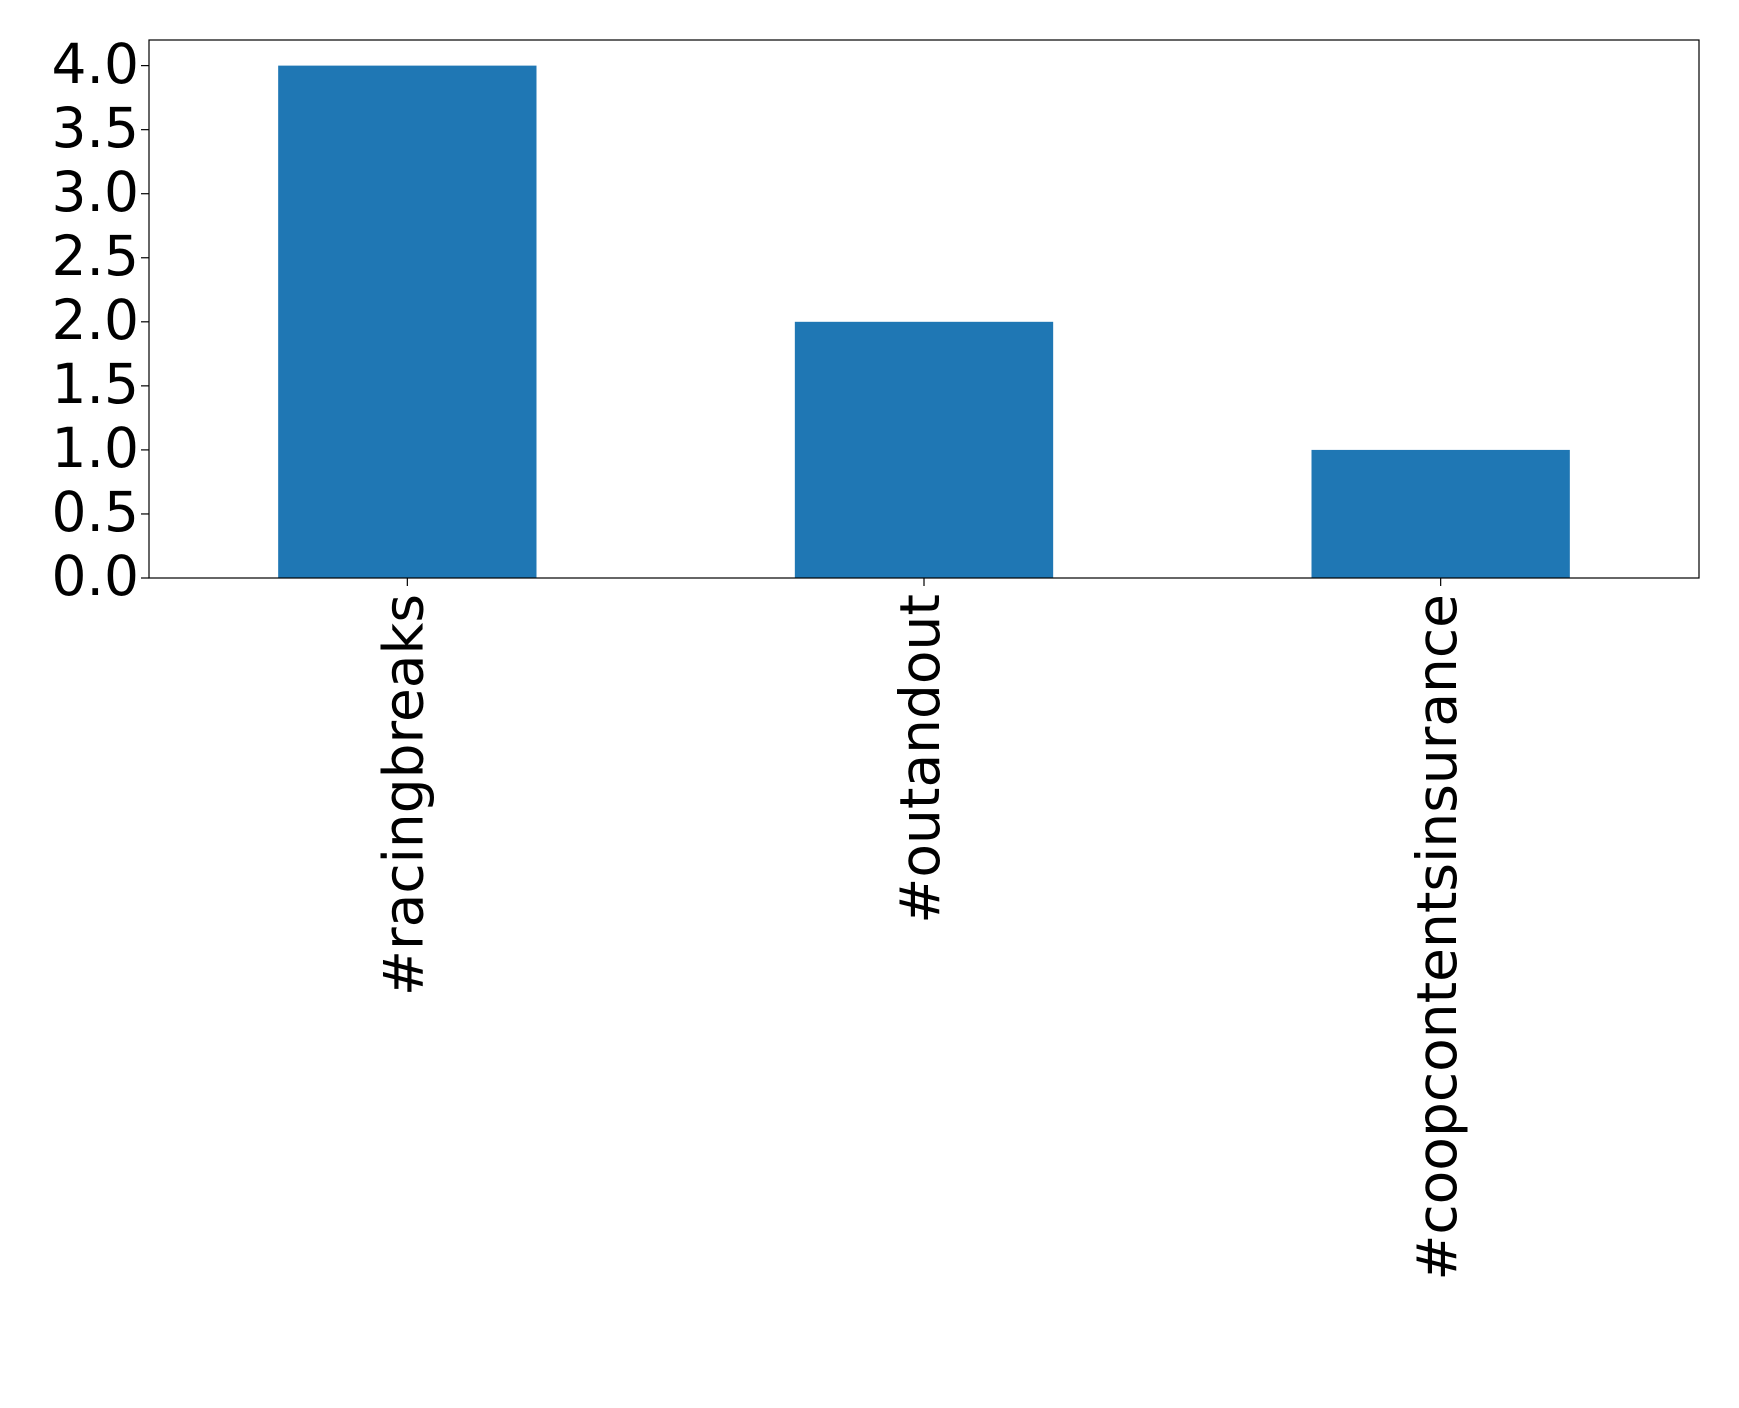  Describe the element at coordinates (95, 384) in the screenshot. I see `y-tick-label: 1.5` at that location.